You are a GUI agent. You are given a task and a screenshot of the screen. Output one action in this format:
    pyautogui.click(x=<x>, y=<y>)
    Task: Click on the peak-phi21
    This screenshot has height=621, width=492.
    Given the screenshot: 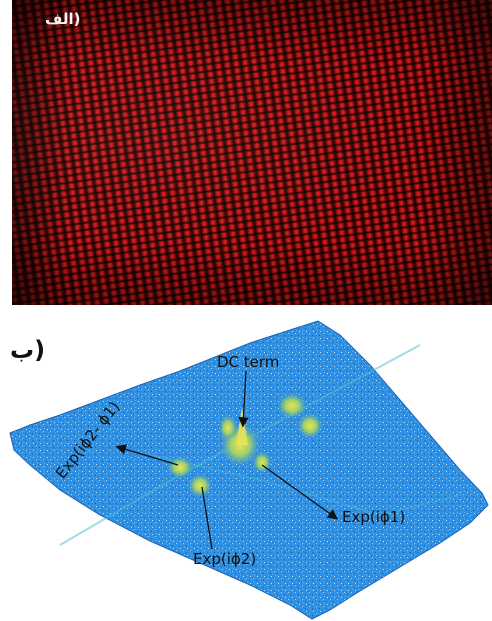 What is the action you would take?
    pyautogui.click(x=180, y=465)
    